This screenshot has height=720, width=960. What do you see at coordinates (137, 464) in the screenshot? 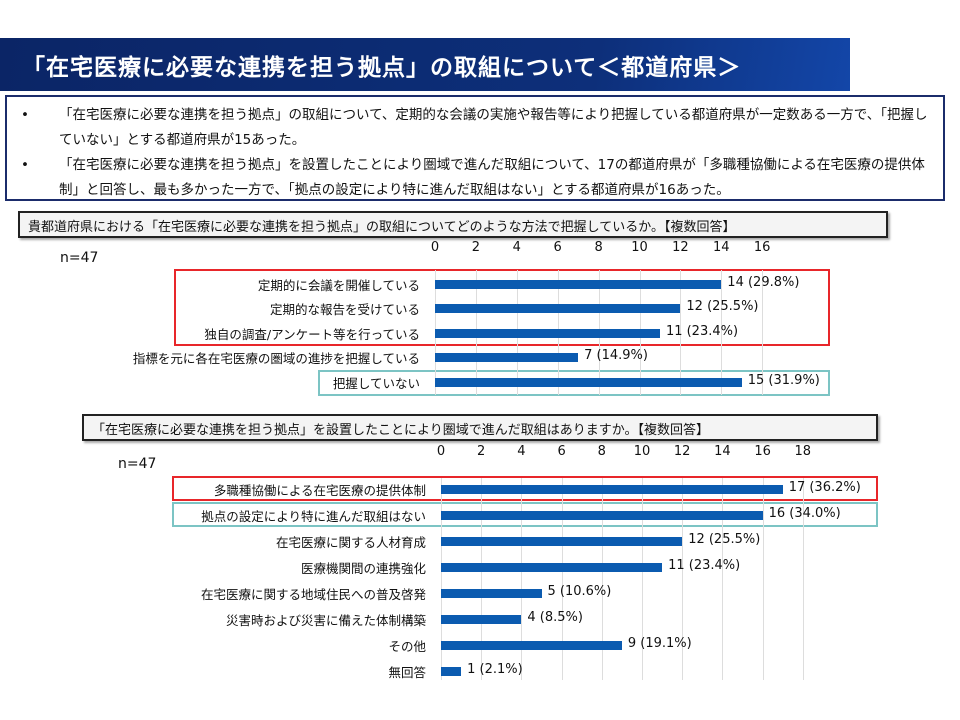
I see `chart2-n: n=47` at bounding box center [137, 464].